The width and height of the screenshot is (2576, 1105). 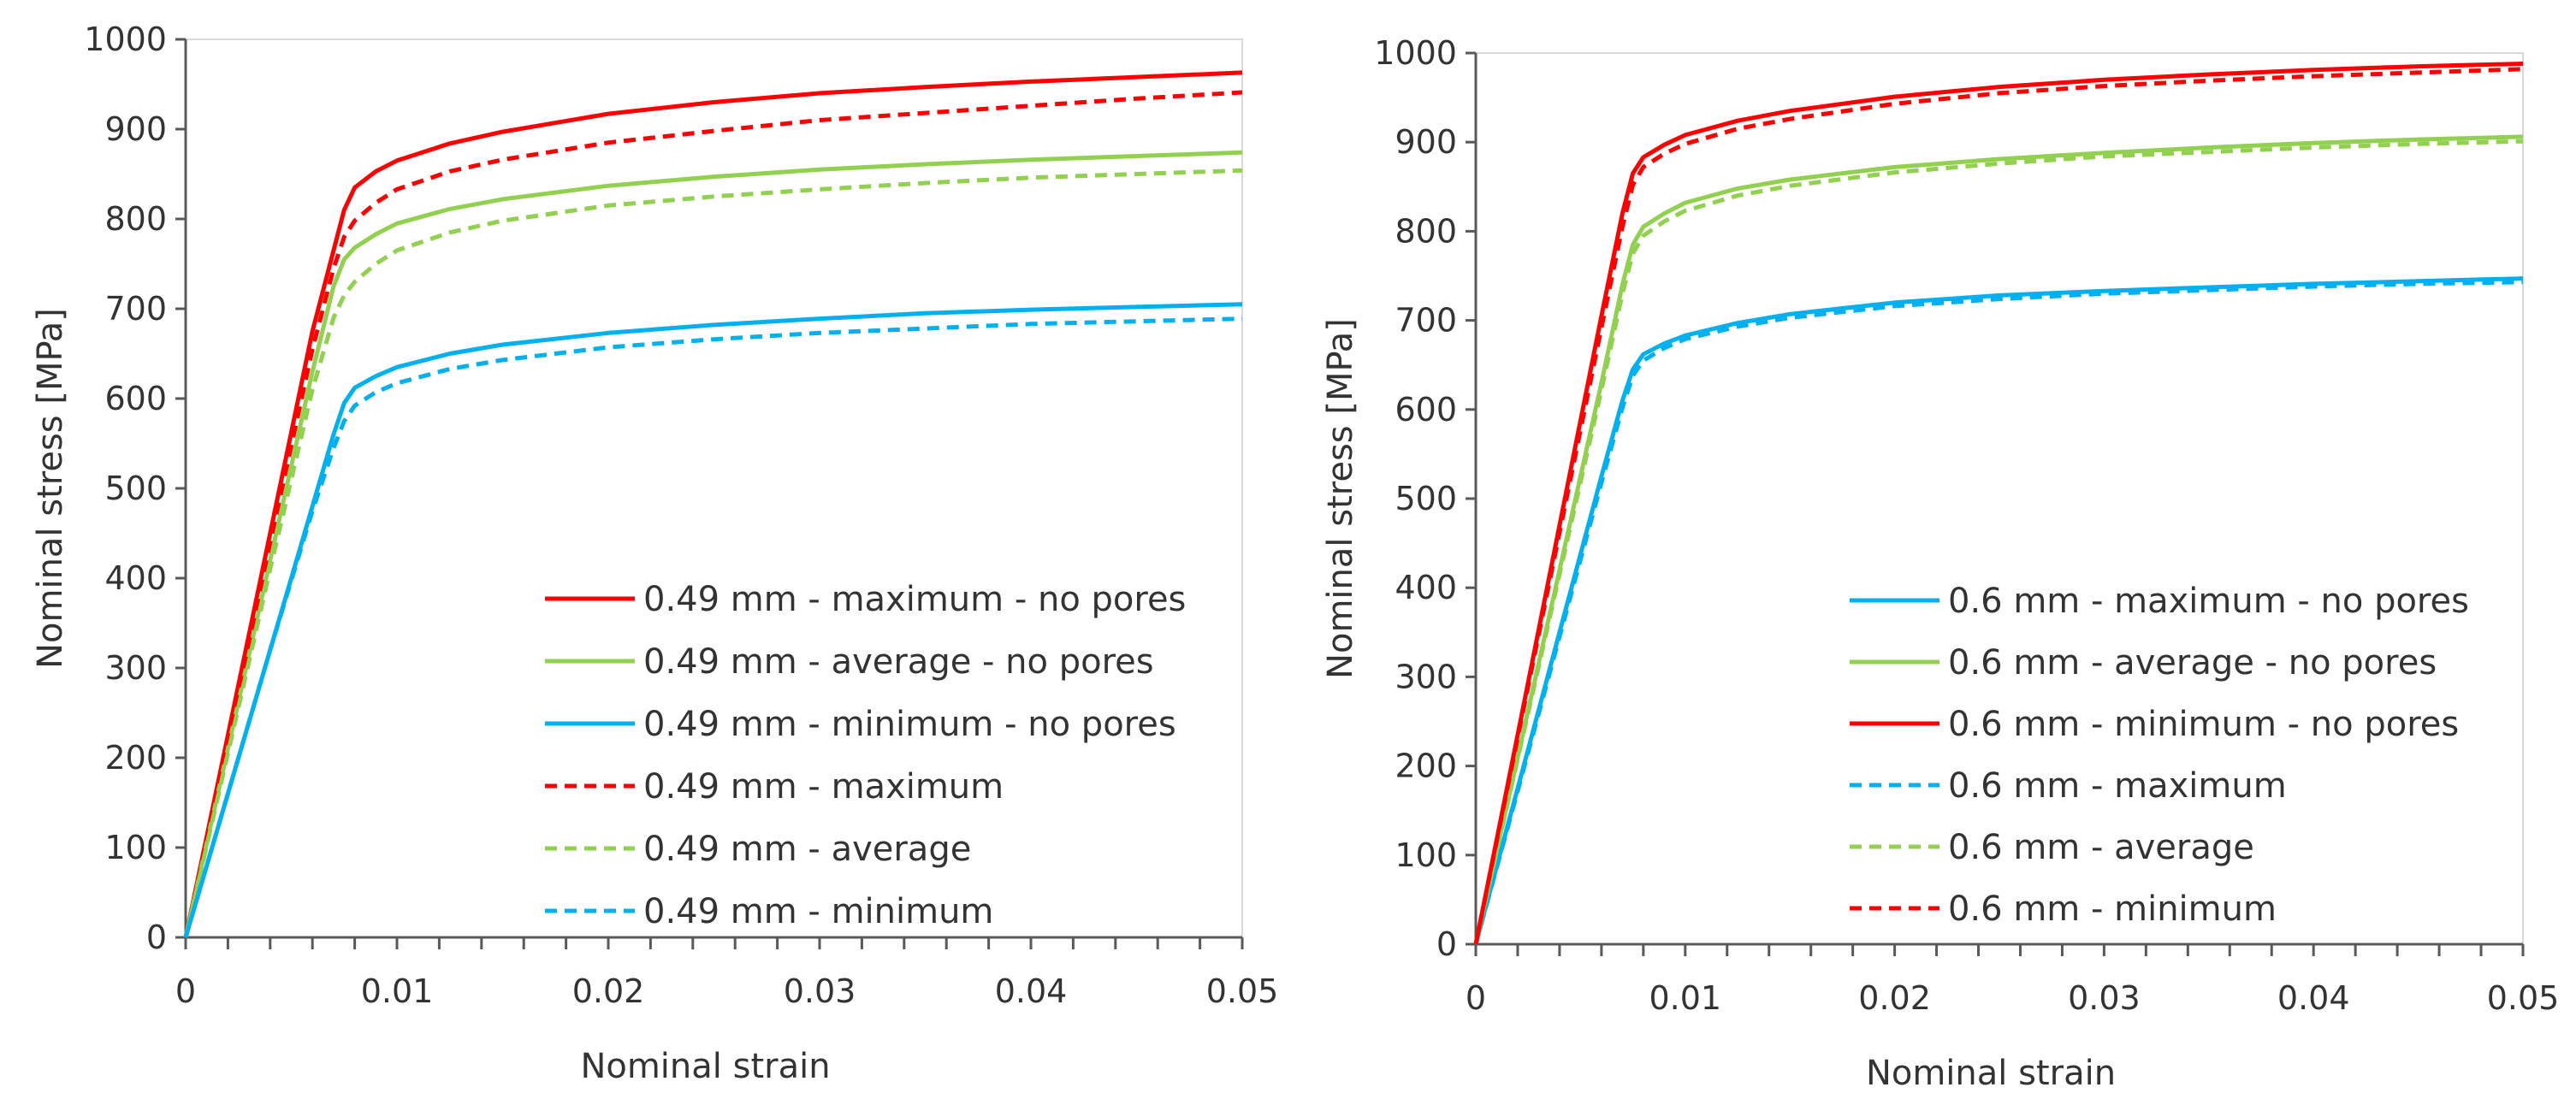 I want to click on legend-label: 0.6 mm - maximum - no pores, so click(x=2208, y=601).